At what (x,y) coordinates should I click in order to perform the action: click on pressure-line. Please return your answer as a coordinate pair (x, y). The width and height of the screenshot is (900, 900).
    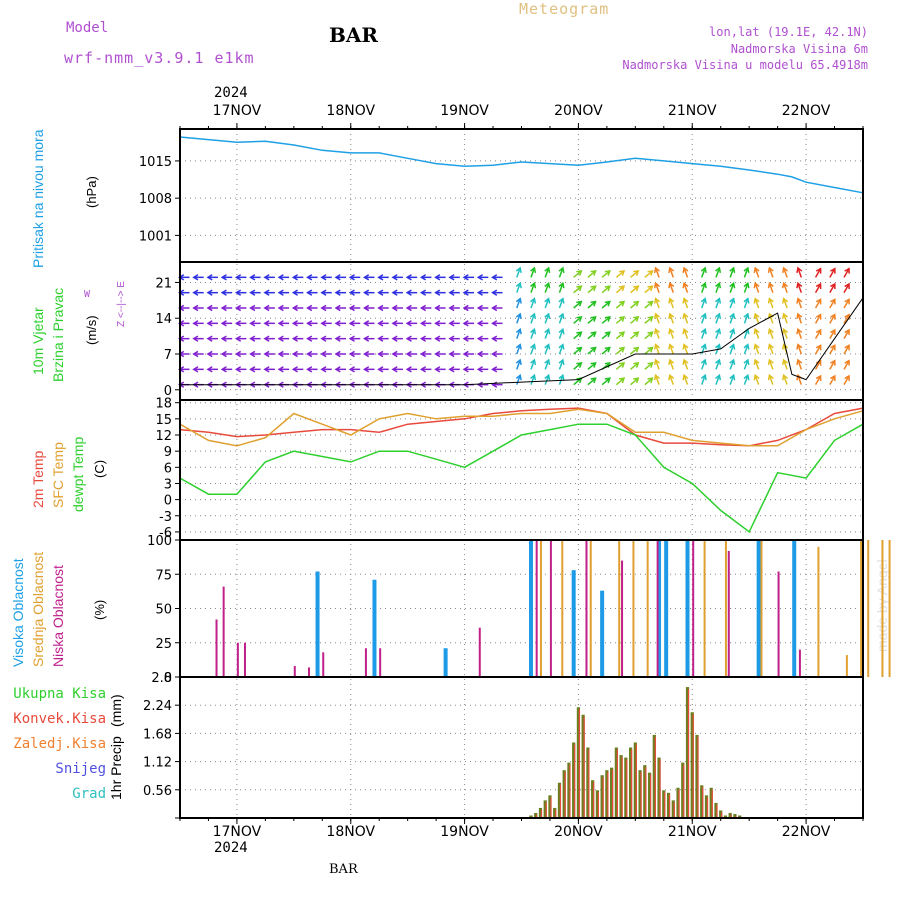
    Looking at the image, I should click on (521, 165).